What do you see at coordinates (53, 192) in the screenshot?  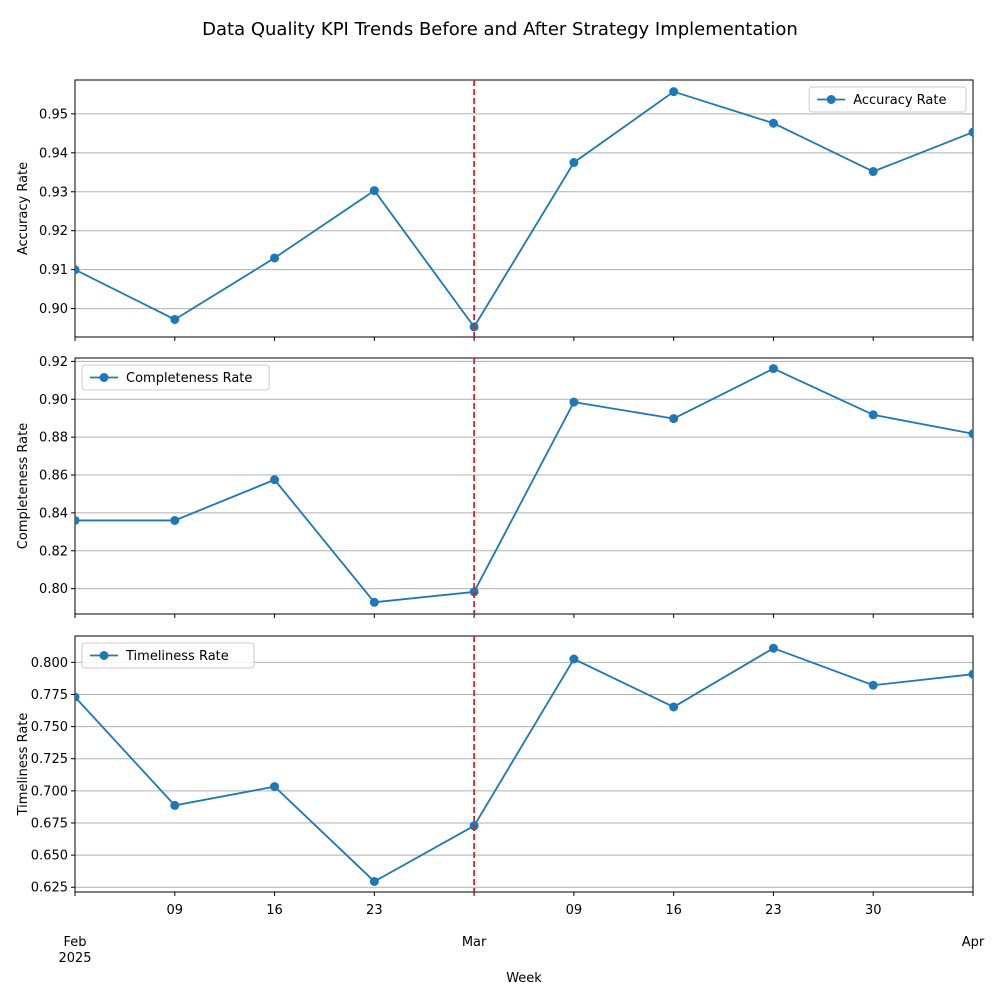 I see `y-tick-label: 0.93` at bounding box center [53, 192].